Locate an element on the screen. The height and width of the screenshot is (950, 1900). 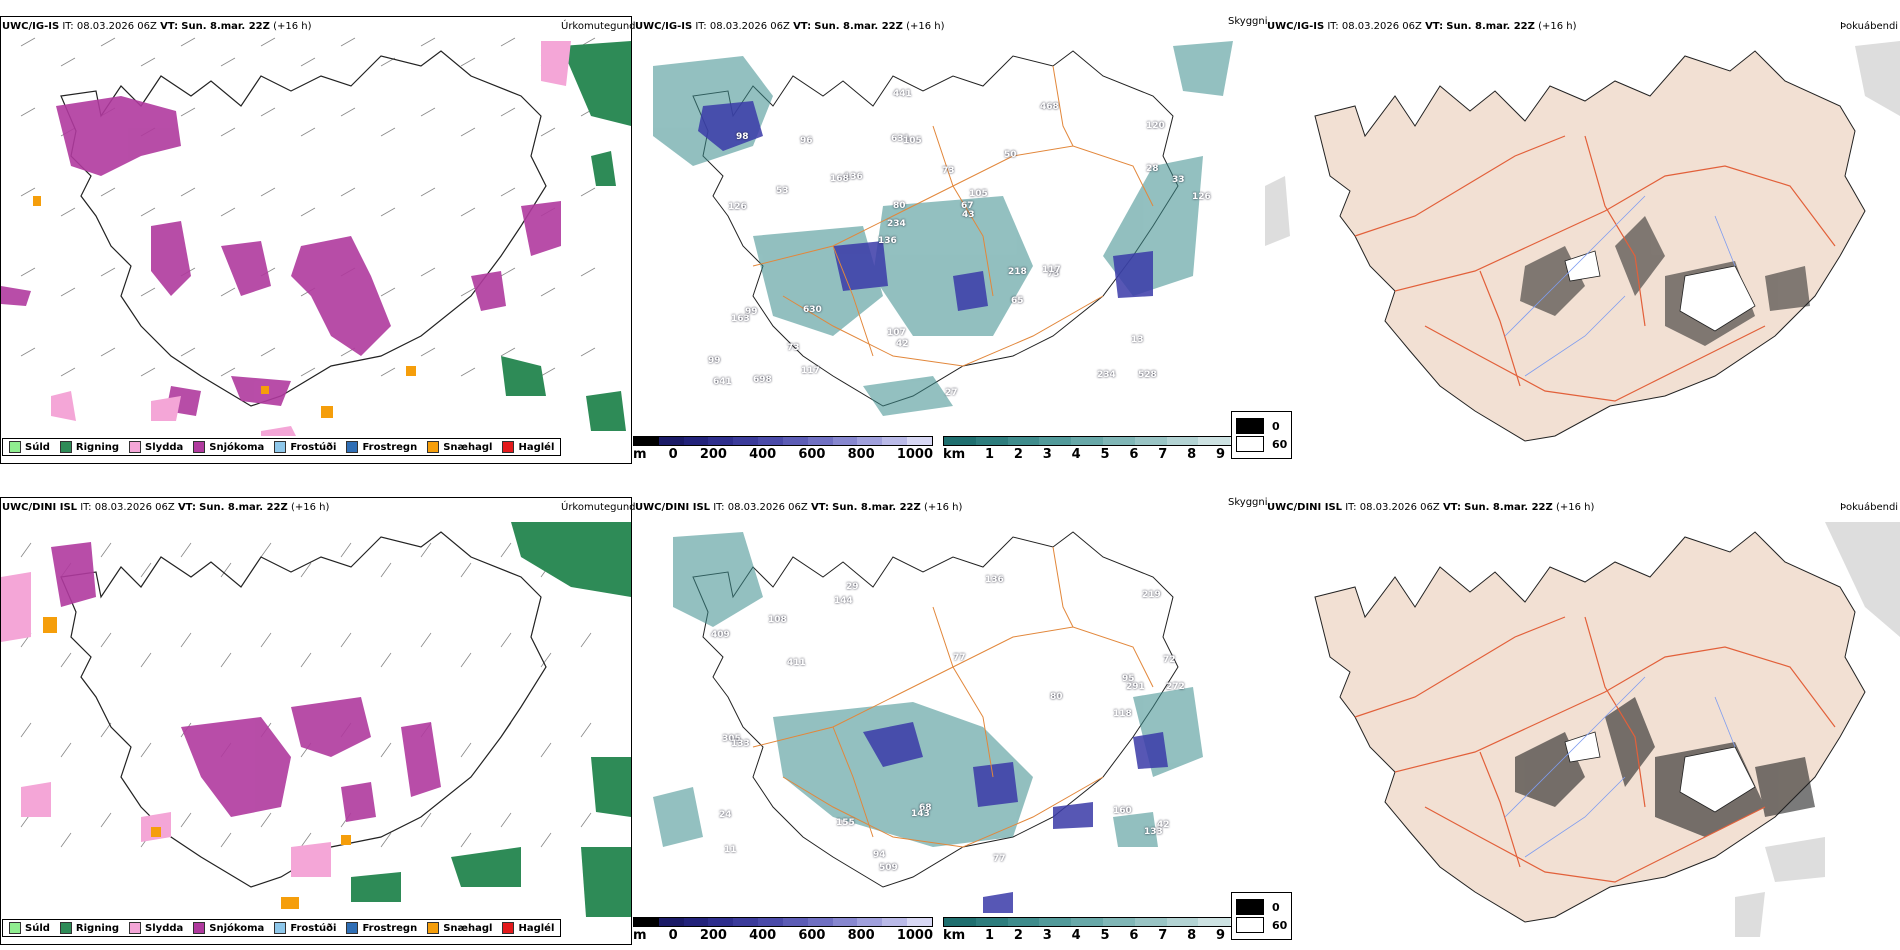
visibility-label: 120 is located at coordinates (1155, 126).